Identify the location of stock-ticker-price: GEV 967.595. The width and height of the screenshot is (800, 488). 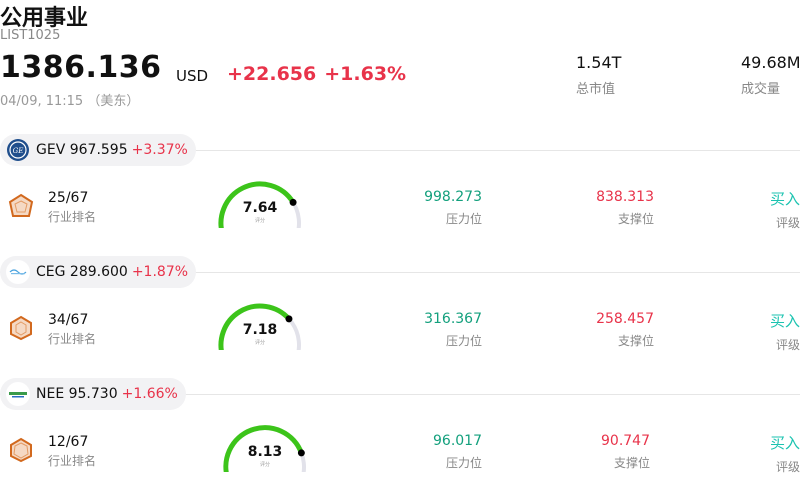
(82, 150).